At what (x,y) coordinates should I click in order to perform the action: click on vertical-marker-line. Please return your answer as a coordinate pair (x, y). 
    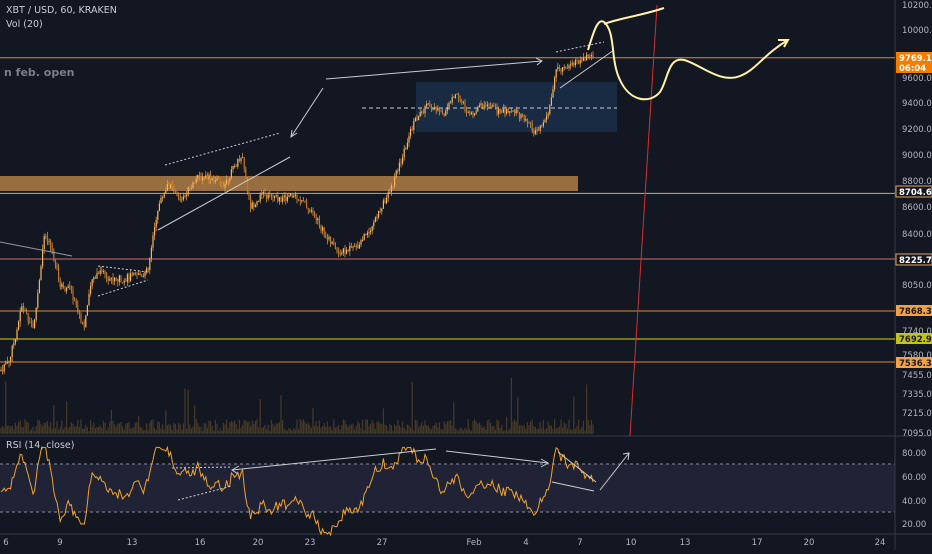
    Looking at the image, I should click on (643, 220).